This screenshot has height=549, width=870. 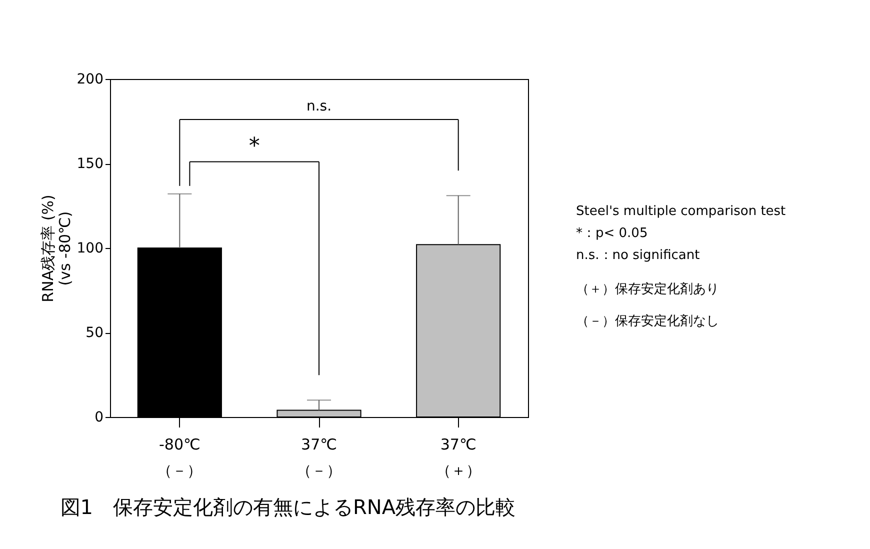 What do you see at coordinates (254, 146) in the screenshot?
I see `annotation: *` at bounding box center [254, 146].